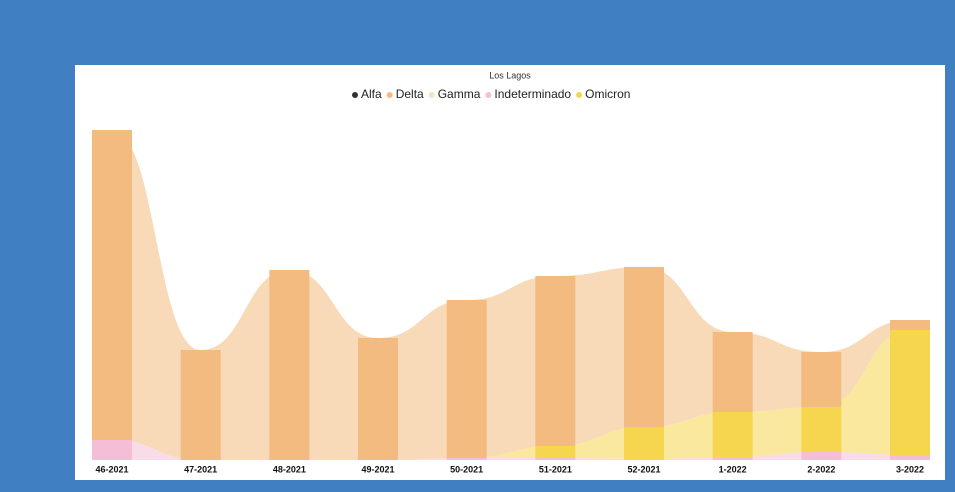  What do you see at coordinates (111, 469) in the screenshot?
I see `x-tick-label: 46-2021` at bounding box center [111, 469].